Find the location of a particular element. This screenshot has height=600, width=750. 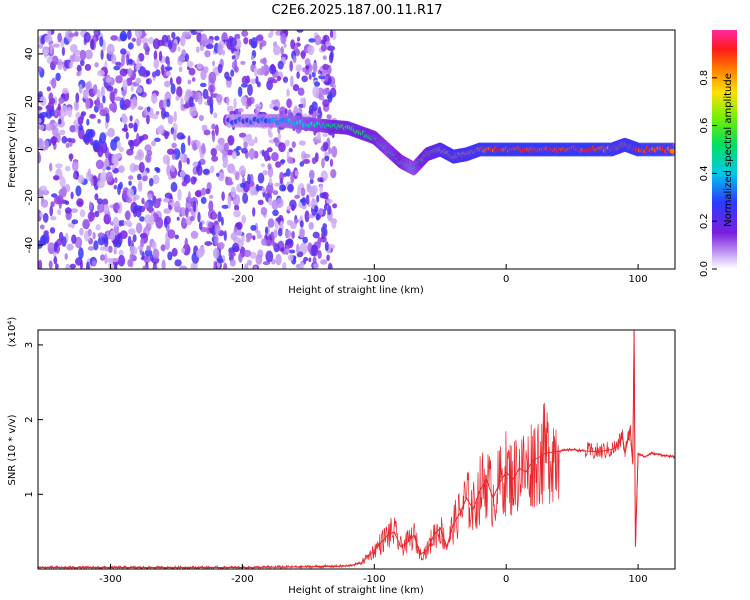

spectrogram-y-ticks: 40 20 0 -20 -40 is located at coordinates (33, 150).